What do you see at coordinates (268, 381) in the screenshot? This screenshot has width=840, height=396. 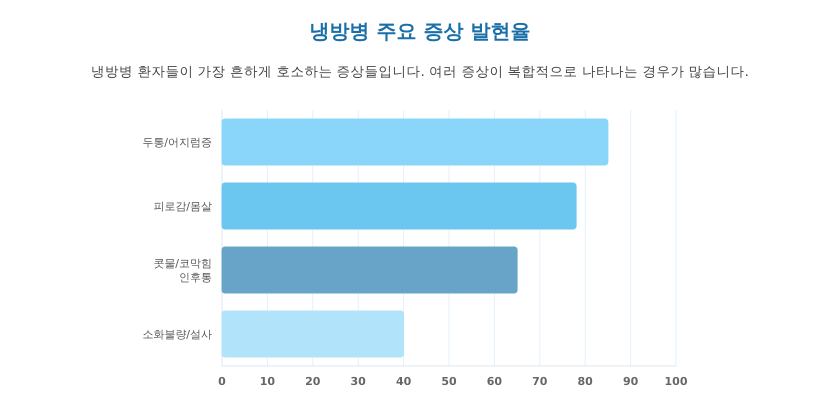 I see `xtick: 10` at bounding box center [268, 381].